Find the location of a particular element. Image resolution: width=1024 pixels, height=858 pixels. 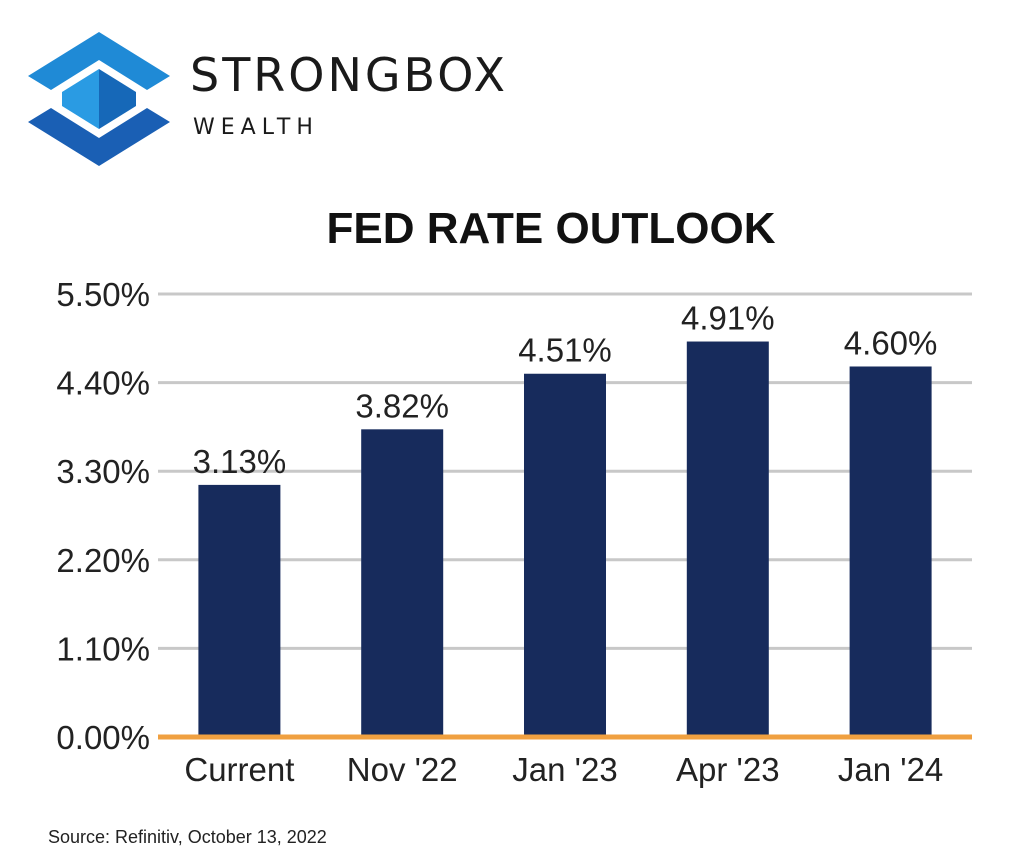

brand-name: STRONGBOX is located at coordinates (349, 75).